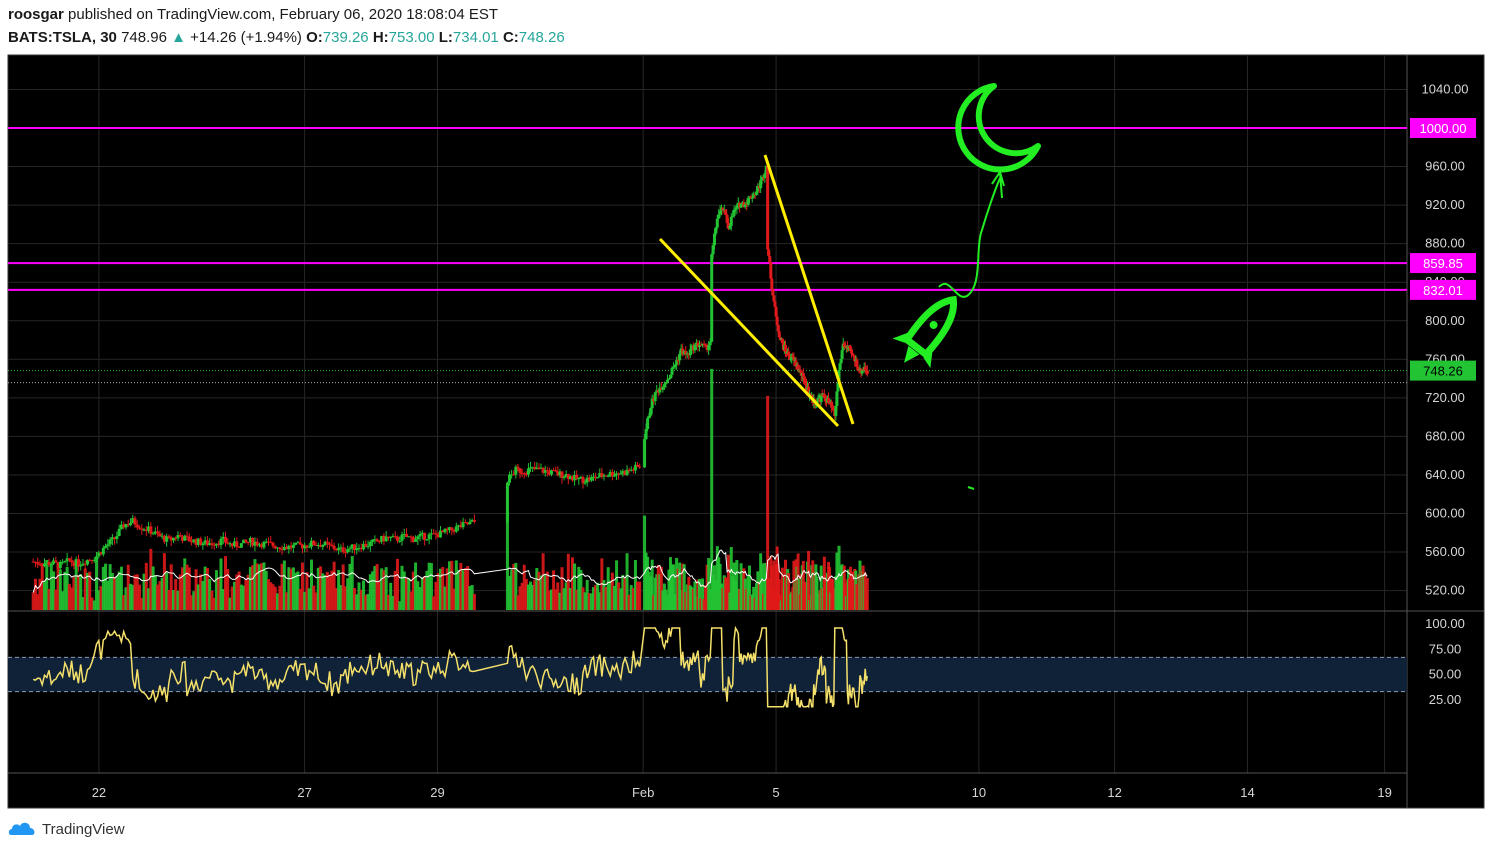  What do you see at coordinates (1445, 88) in the screenshot?
I see `price-tick: 1040.00` at bounding box center [1445, 88].